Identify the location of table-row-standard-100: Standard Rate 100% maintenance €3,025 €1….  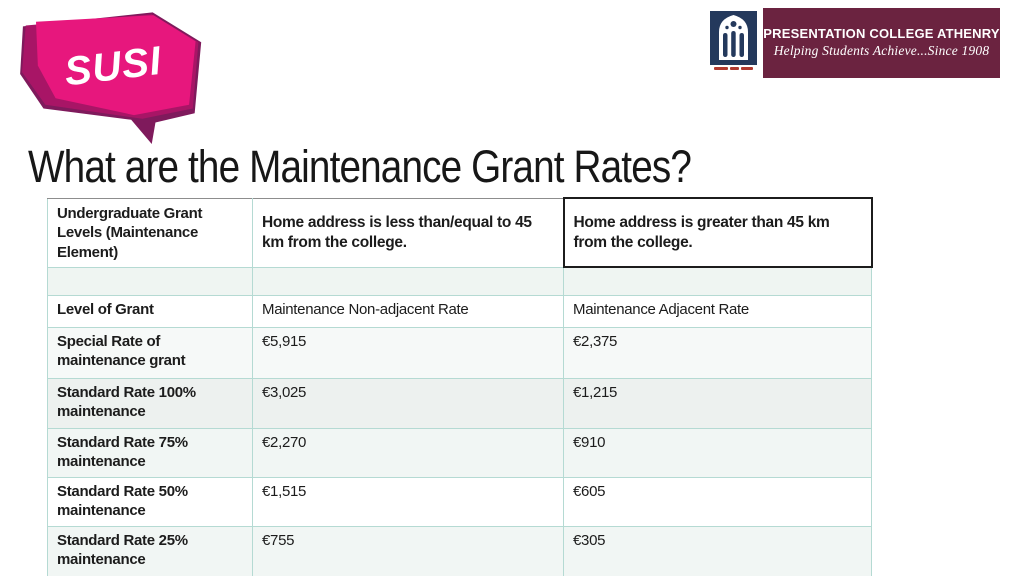
(459, 403).